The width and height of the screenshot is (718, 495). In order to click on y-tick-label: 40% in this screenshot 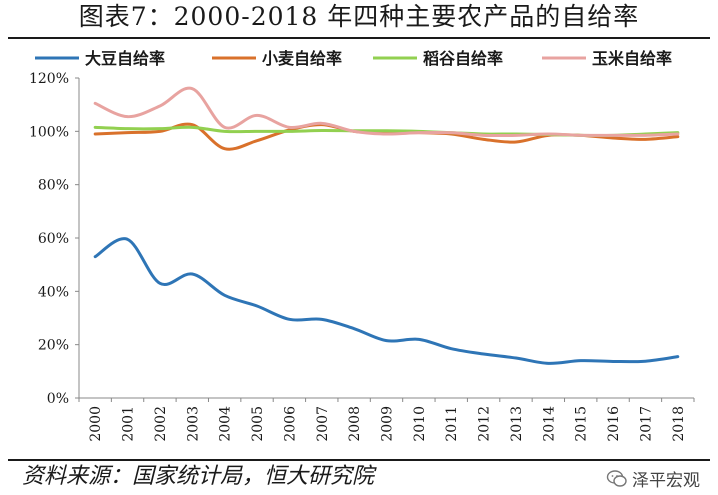, I will do `click(53, 292)`.